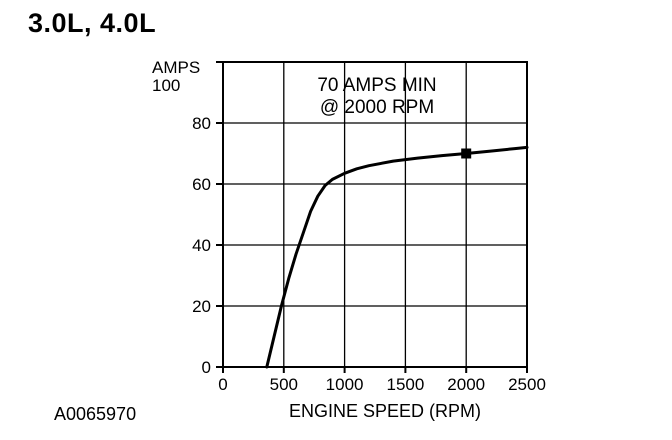  What do you see at coordinates (222, 384) in the screenshot?
I see `x-tick-label: 0` at bounding box center [222, 384].